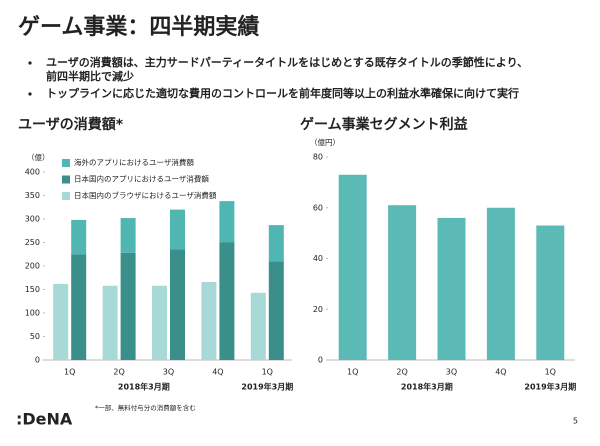 The width and height of the screenshot is (600, 446). I want to click on y-tick-label: 350, so click(32, 195).